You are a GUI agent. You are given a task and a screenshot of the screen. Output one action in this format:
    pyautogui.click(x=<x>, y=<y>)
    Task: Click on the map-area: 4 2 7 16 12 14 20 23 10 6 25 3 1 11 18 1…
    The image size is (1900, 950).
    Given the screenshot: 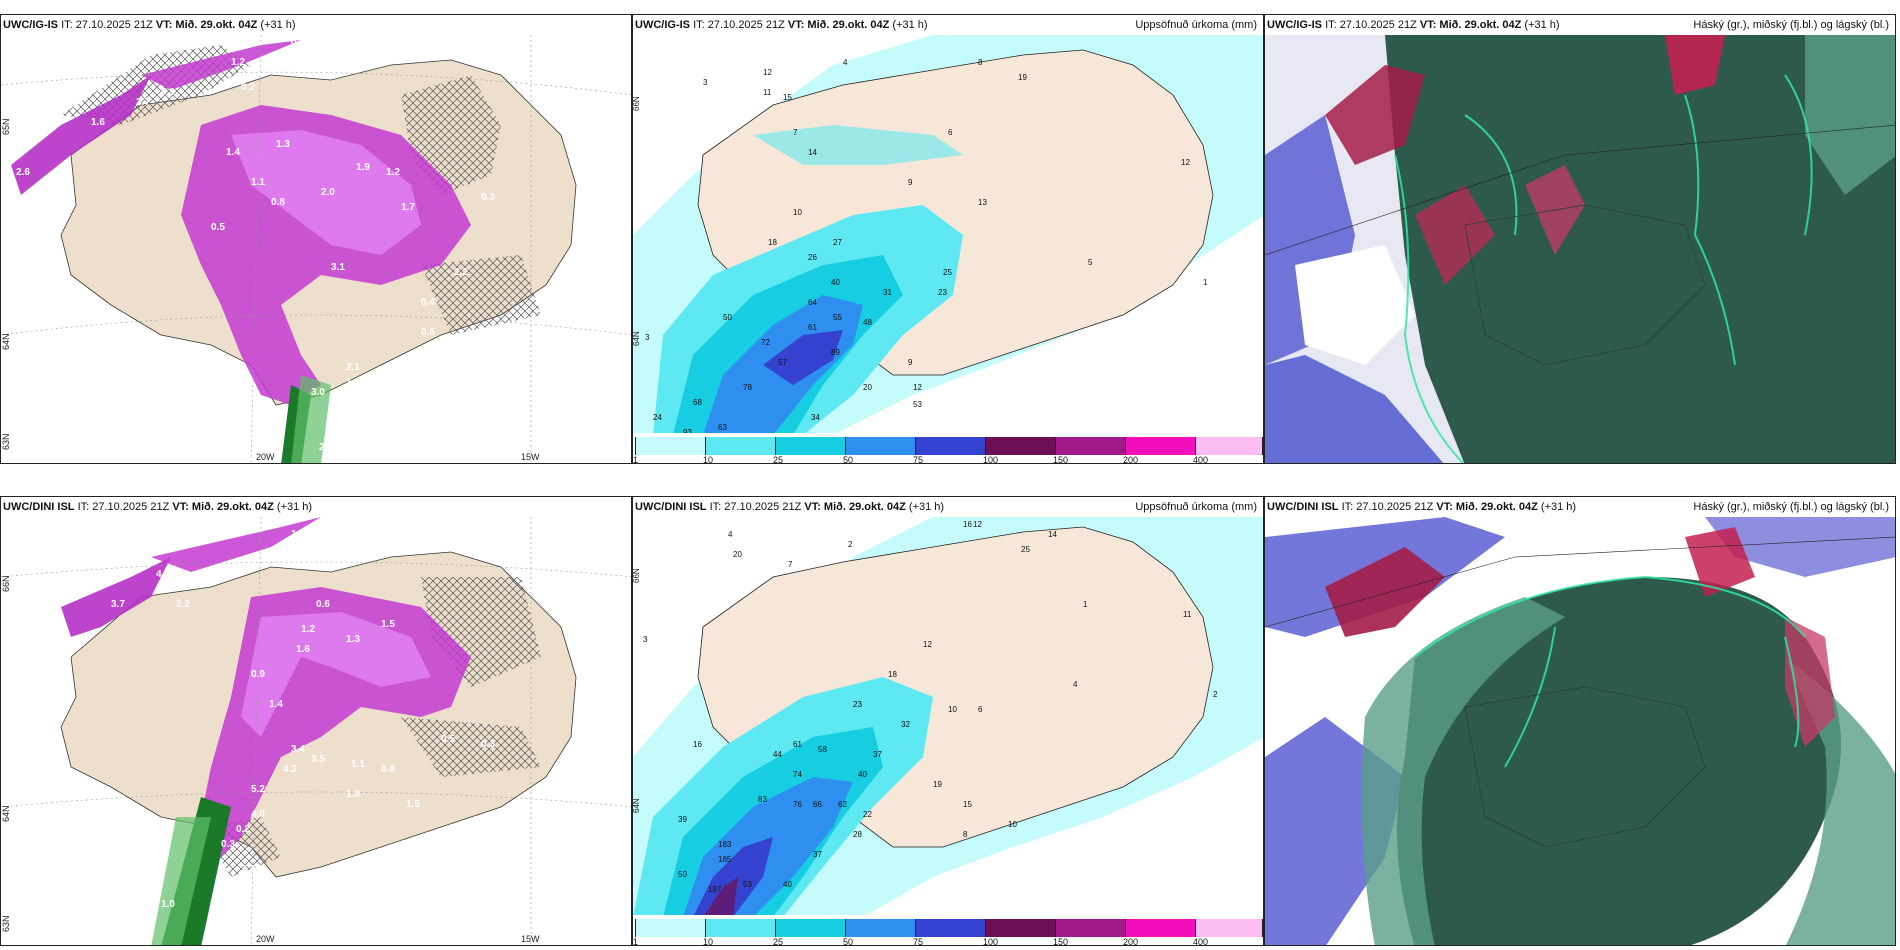 What is the action you would take?
    pyautogui.click(x=948, y=717)
    